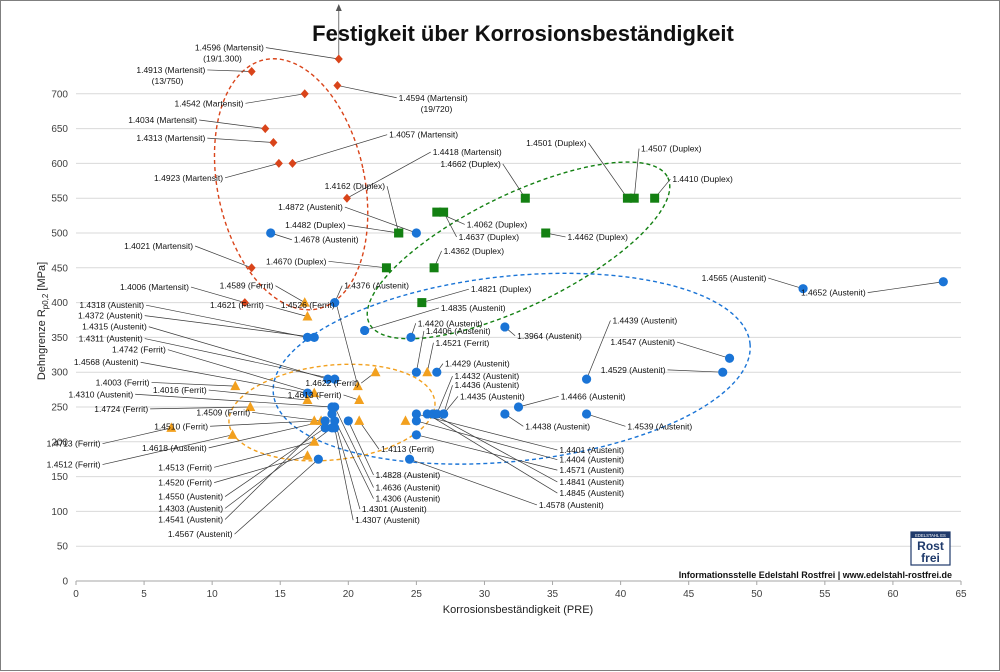  I want to click on point-label: 1.4006 (Martensit), so click(154, 287).